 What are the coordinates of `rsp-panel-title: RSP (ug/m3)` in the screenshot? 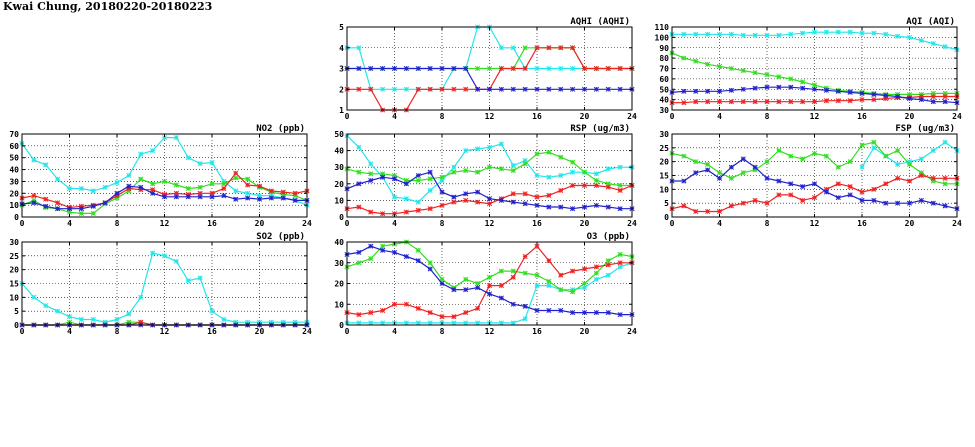 It's located at (600, 129).